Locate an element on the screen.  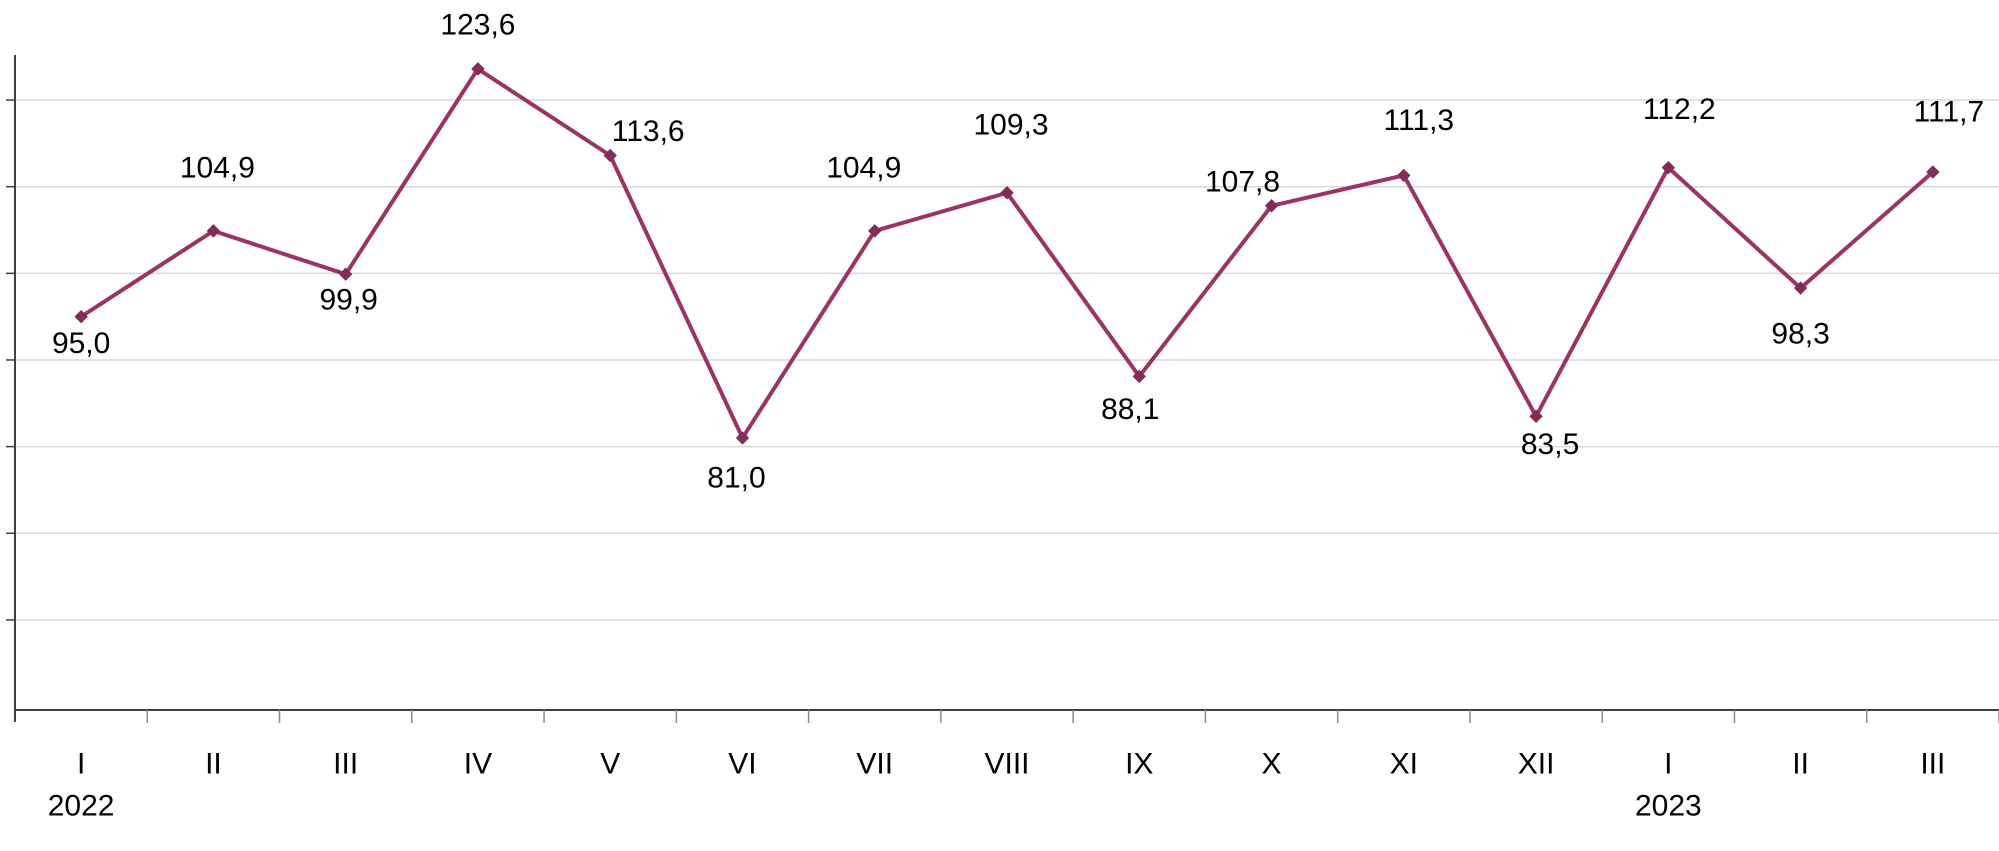
data-label: 99,9 is located at coordinates (348, 300).